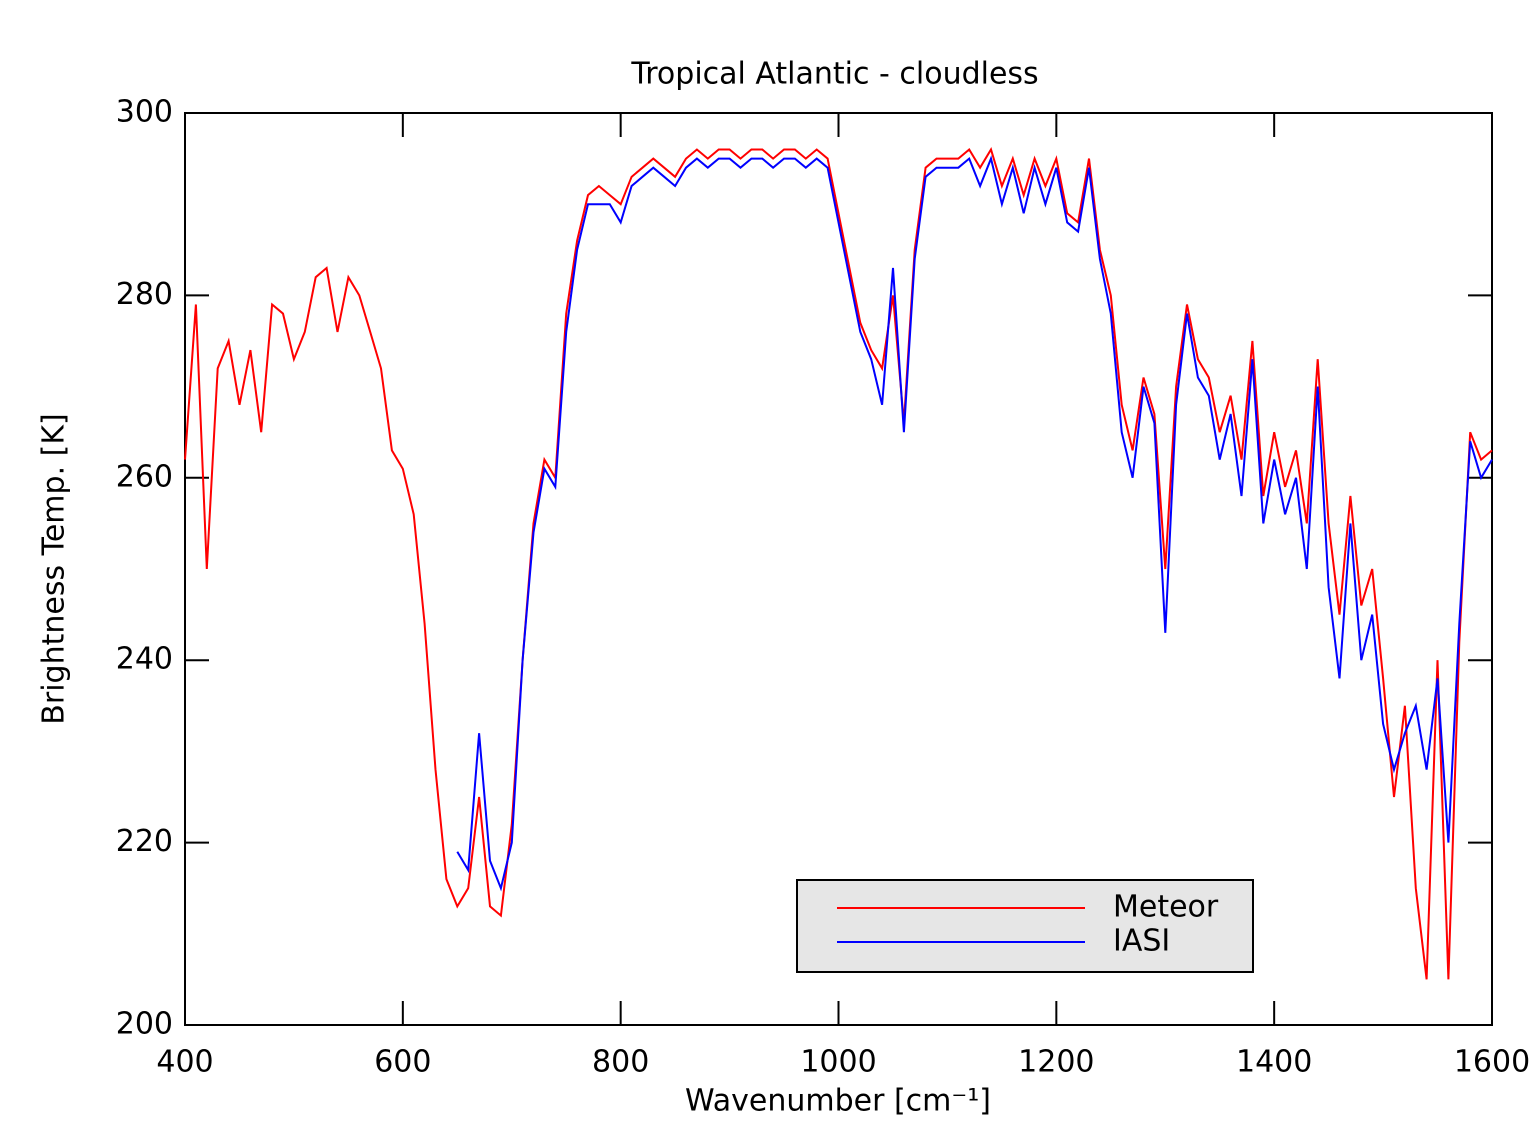 The width and height of the screenshot is (1538, 1124). What do you see at coordinates (144, 112) in the screenshot?
I see `y-tick-label: 300` at bounding box center [144, 112].